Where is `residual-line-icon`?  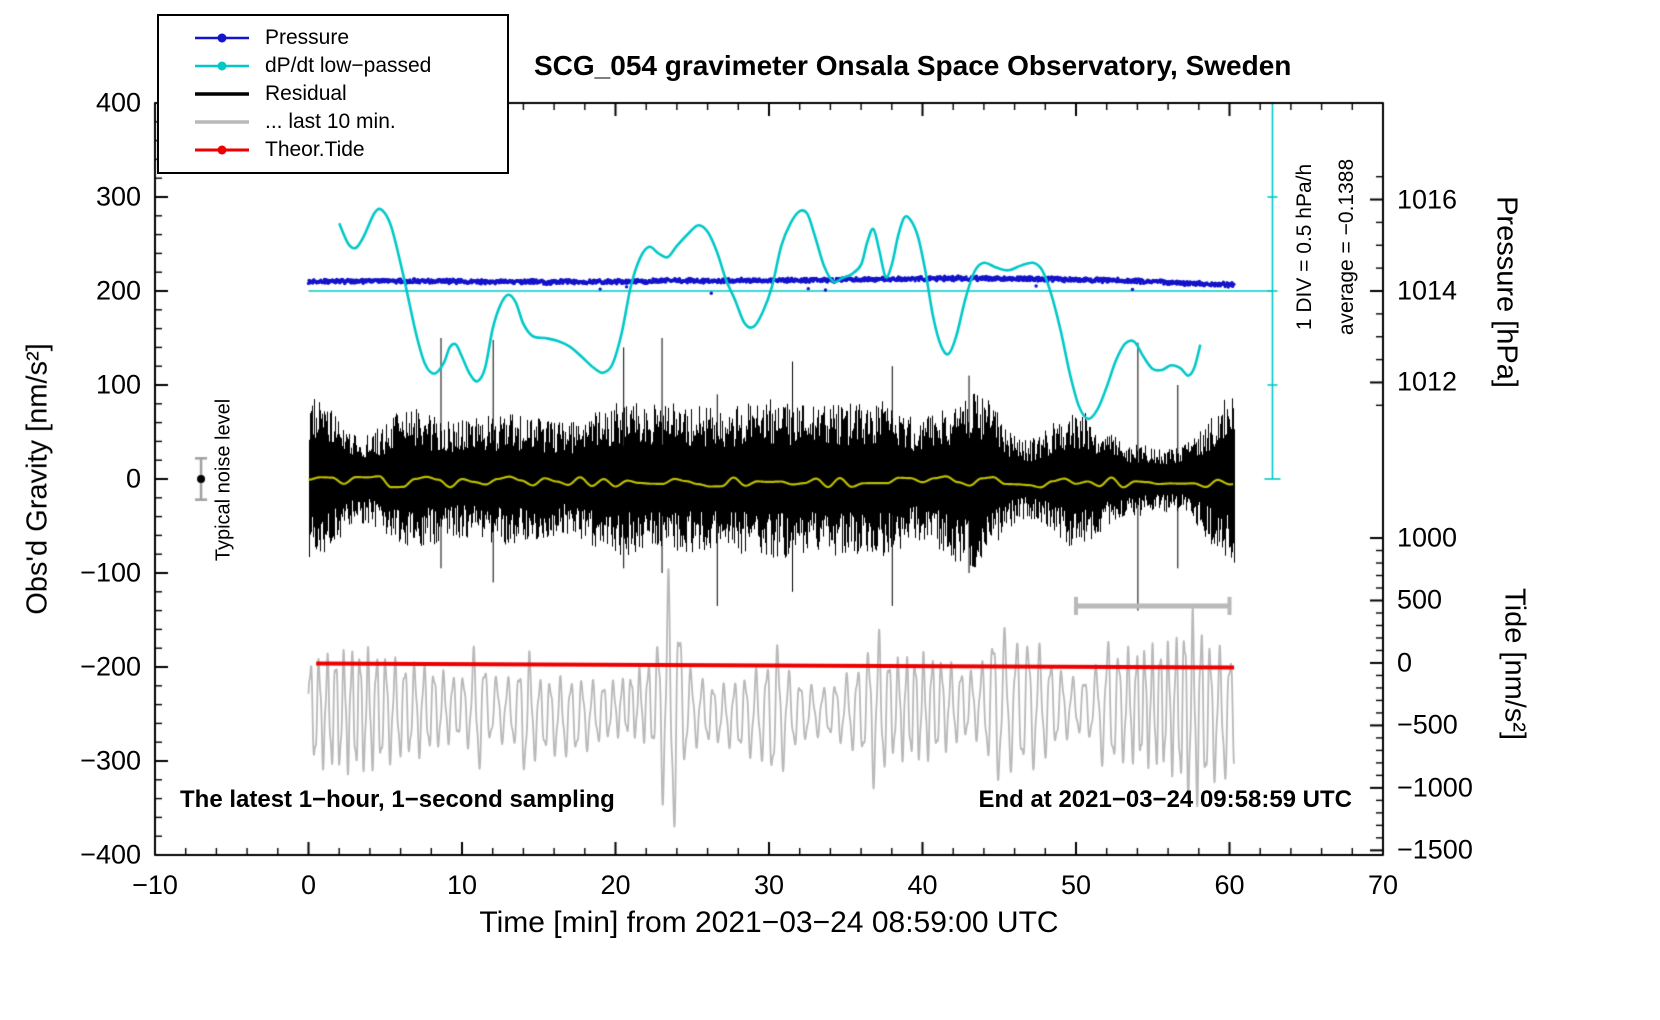 residual-line-icon is located at coordinates (222, 94).